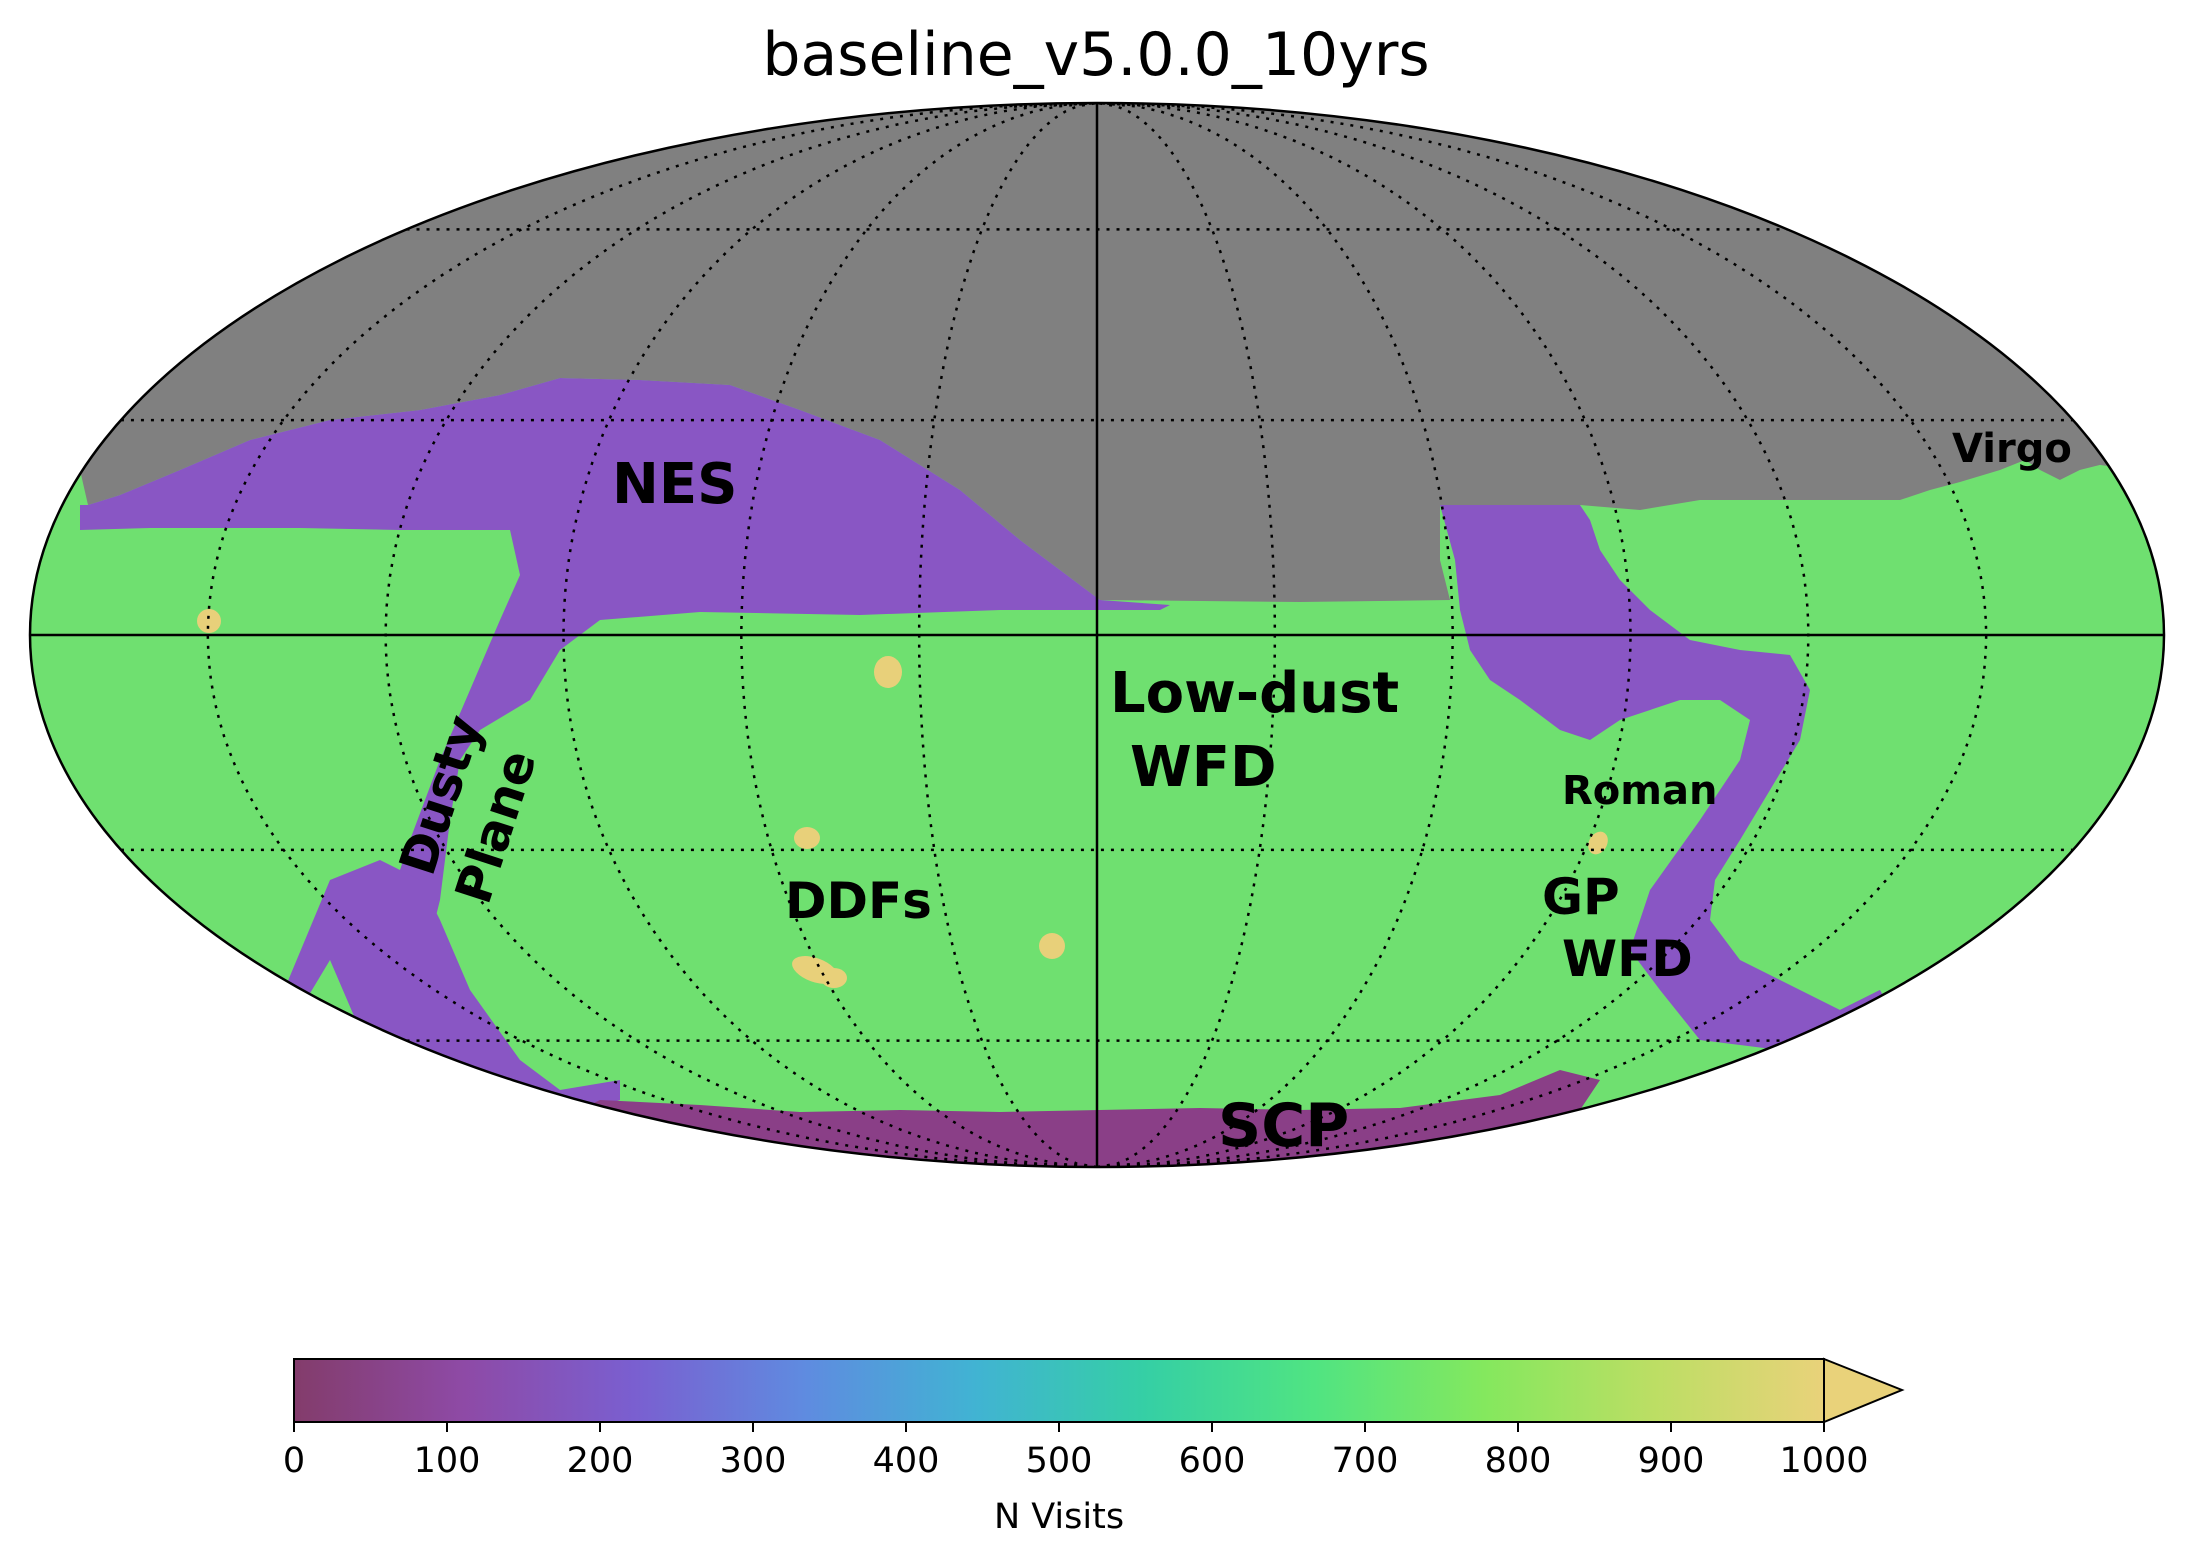  Describe the element at coordinates (1581, 897) in the screenshot. I see `label-gp-wfd-line1: GP` at that location.